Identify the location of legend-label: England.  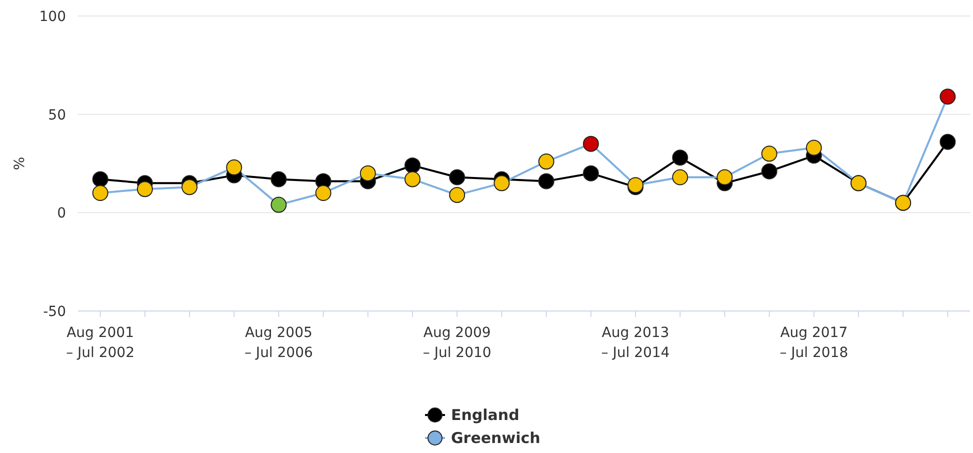
(485, 415).